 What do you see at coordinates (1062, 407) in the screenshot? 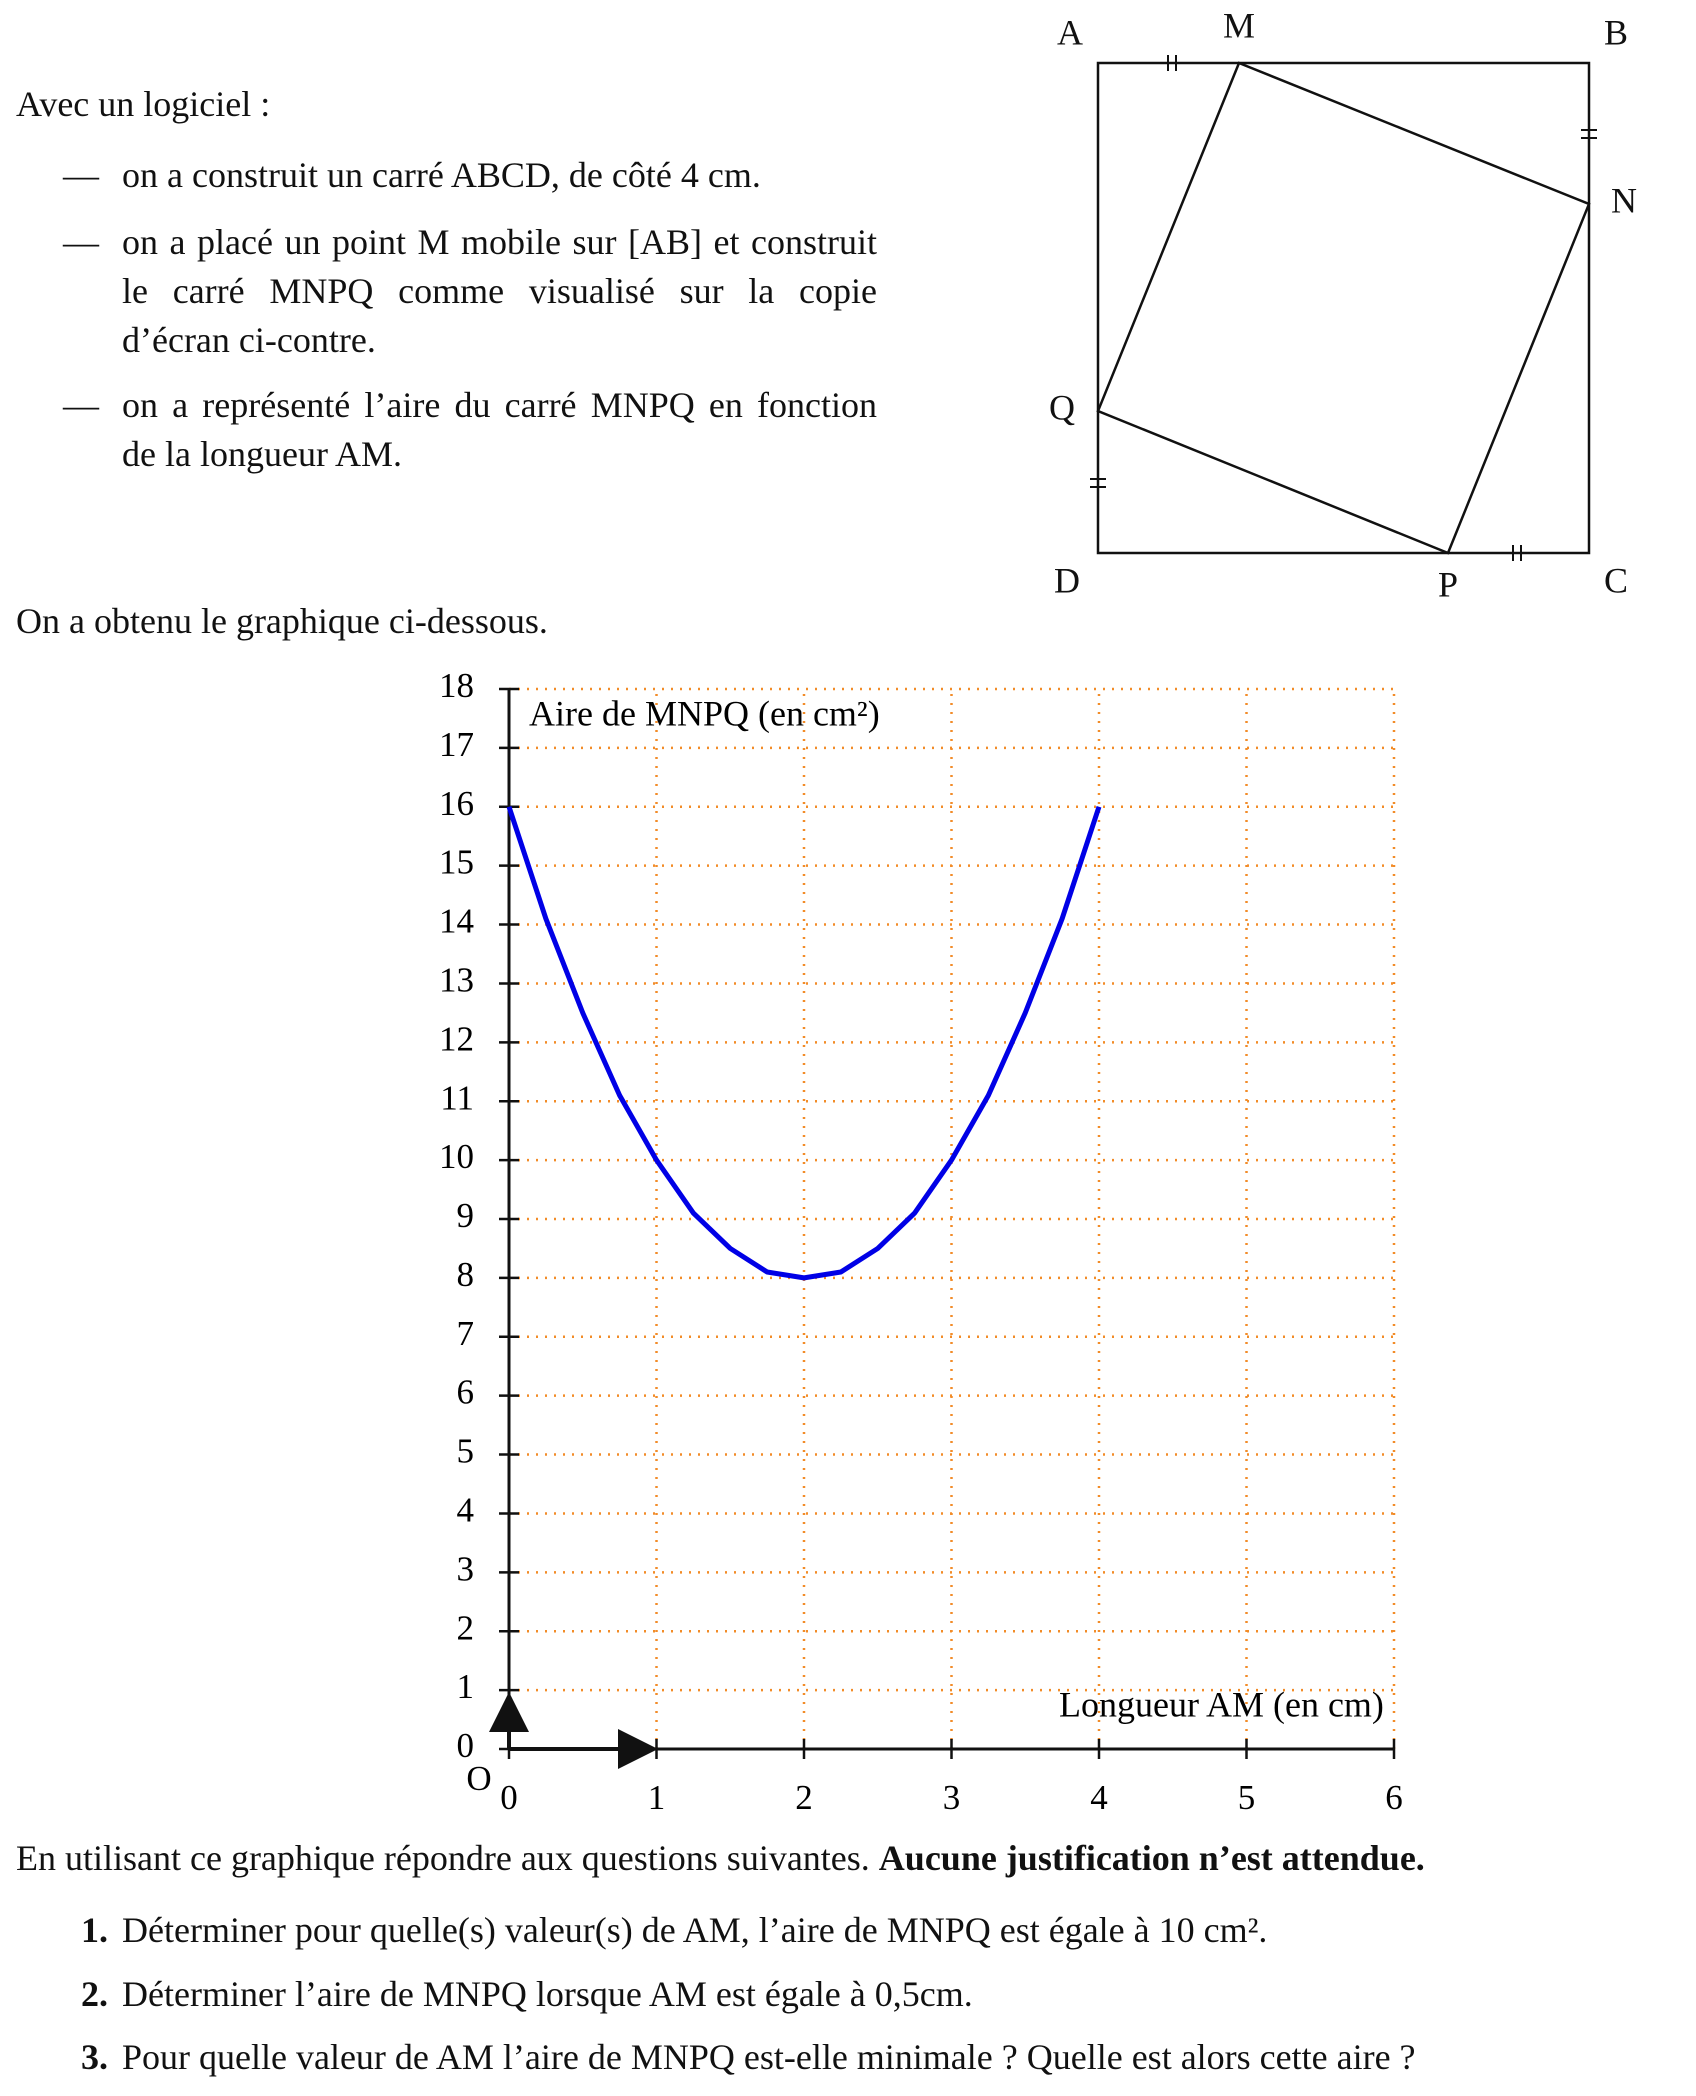
I see `point-label: Q` at bounding box center [1062, 407].